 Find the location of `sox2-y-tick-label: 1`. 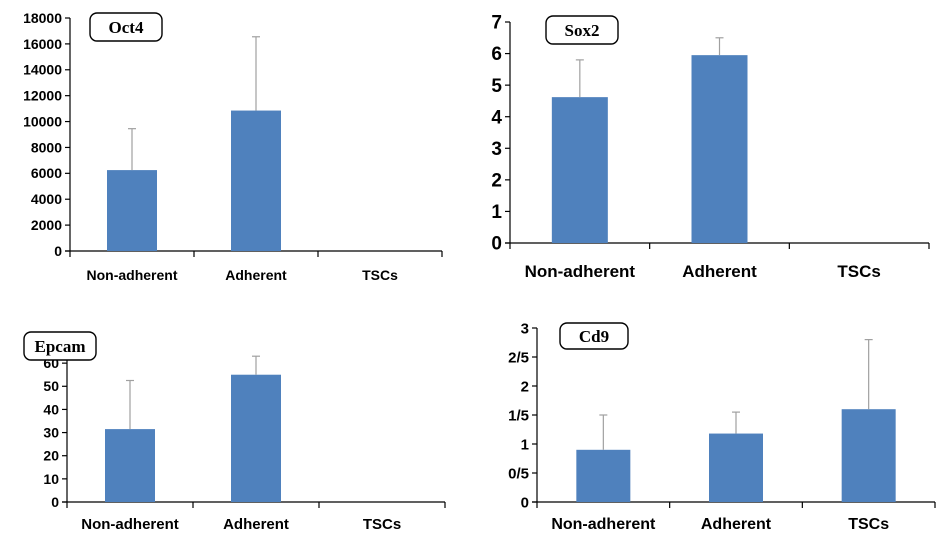

sox2-y-tick-label: 1 is located at coordinates (496, 212).